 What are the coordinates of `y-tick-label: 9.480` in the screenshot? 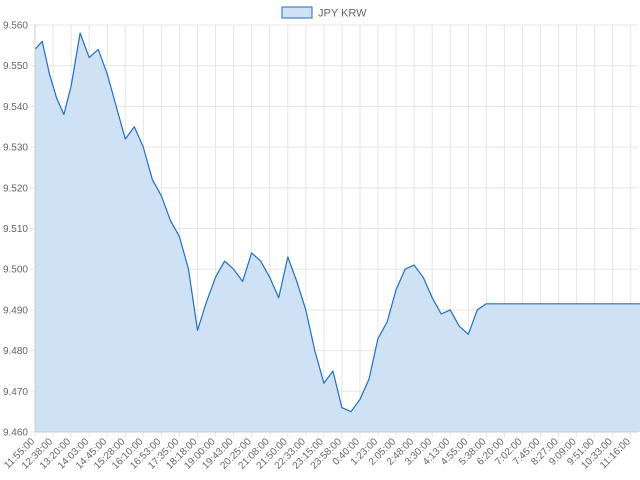 It's located at (15, 351).